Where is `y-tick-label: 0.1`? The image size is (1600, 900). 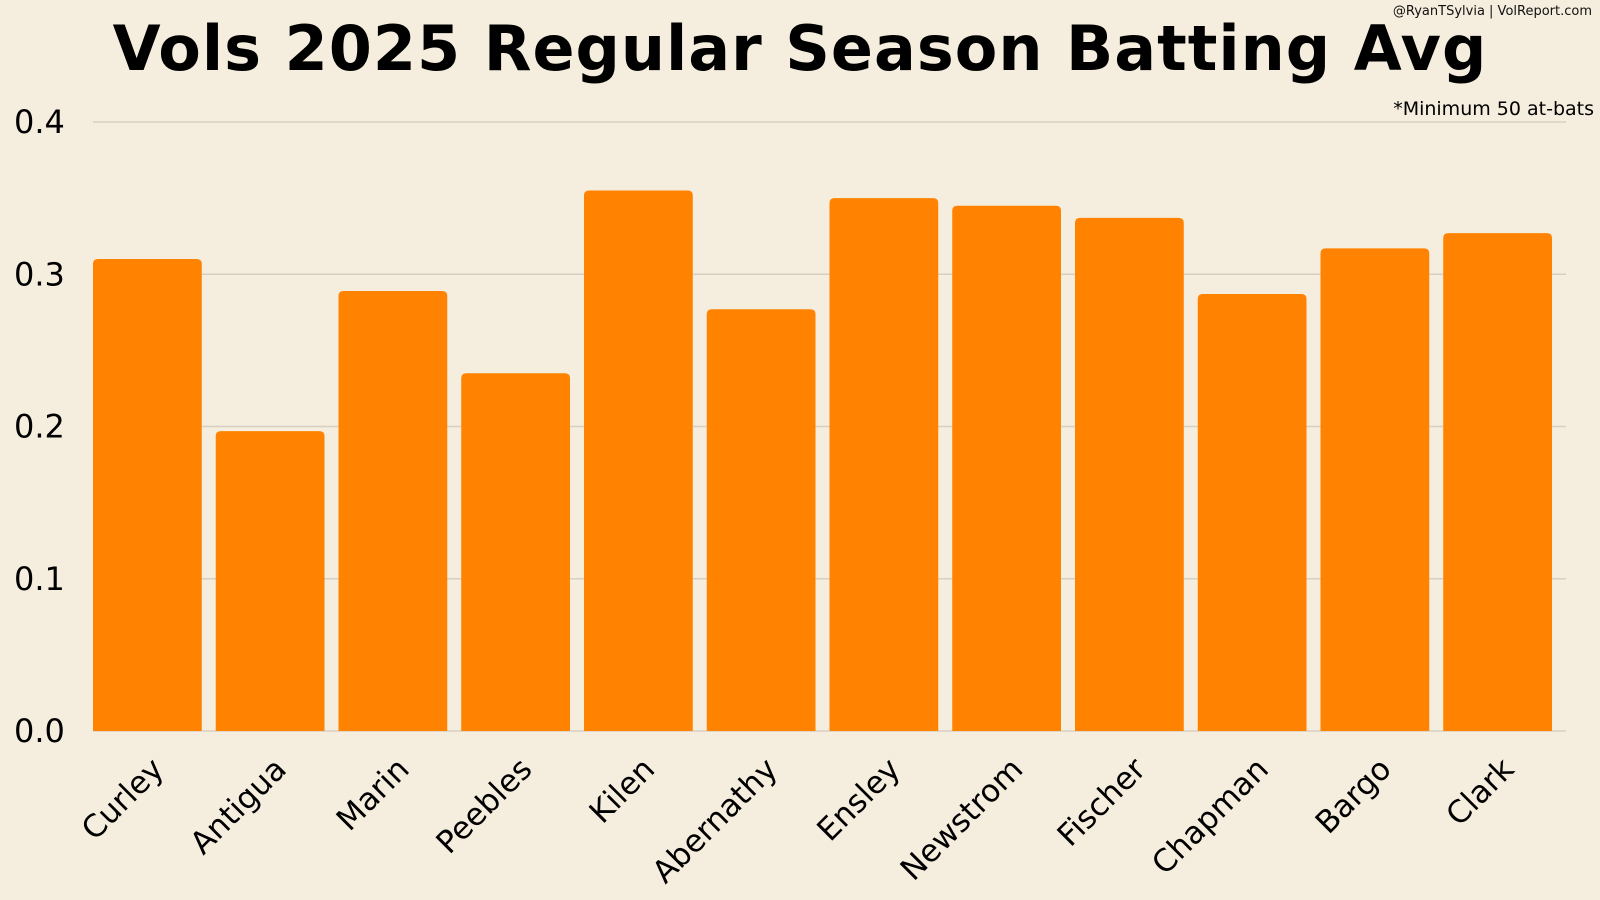 y-tick-label: 0.1 is located at coordinates (39, 579).